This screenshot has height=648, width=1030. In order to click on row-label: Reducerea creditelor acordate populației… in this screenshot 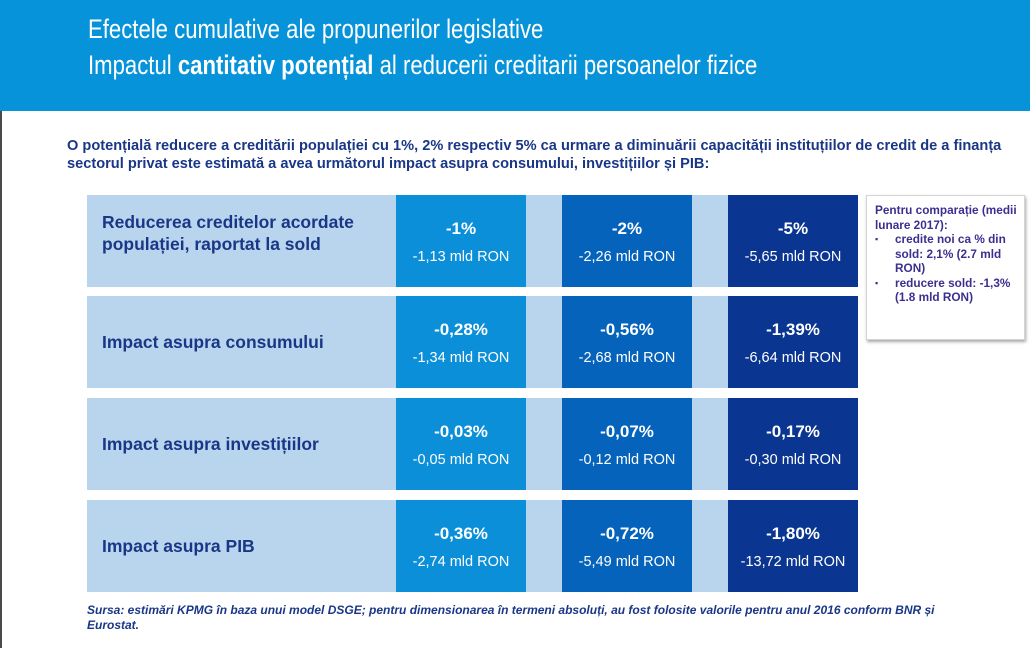, I will do `click(228, 233)`.